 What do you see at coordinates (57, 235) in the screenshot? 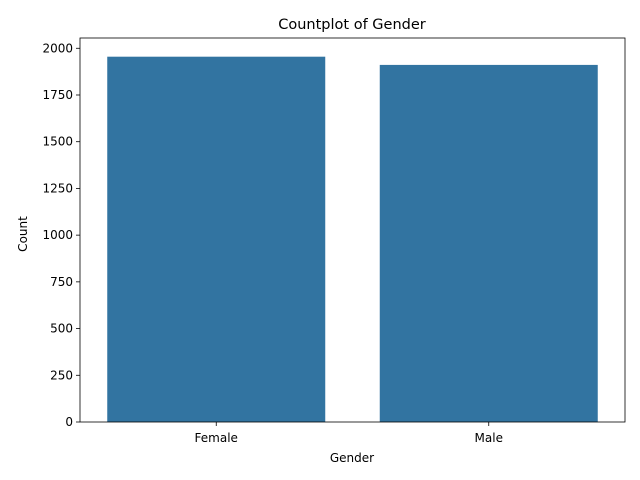
I see `y-tick-label: 1000` at bounding box center [57, 235].